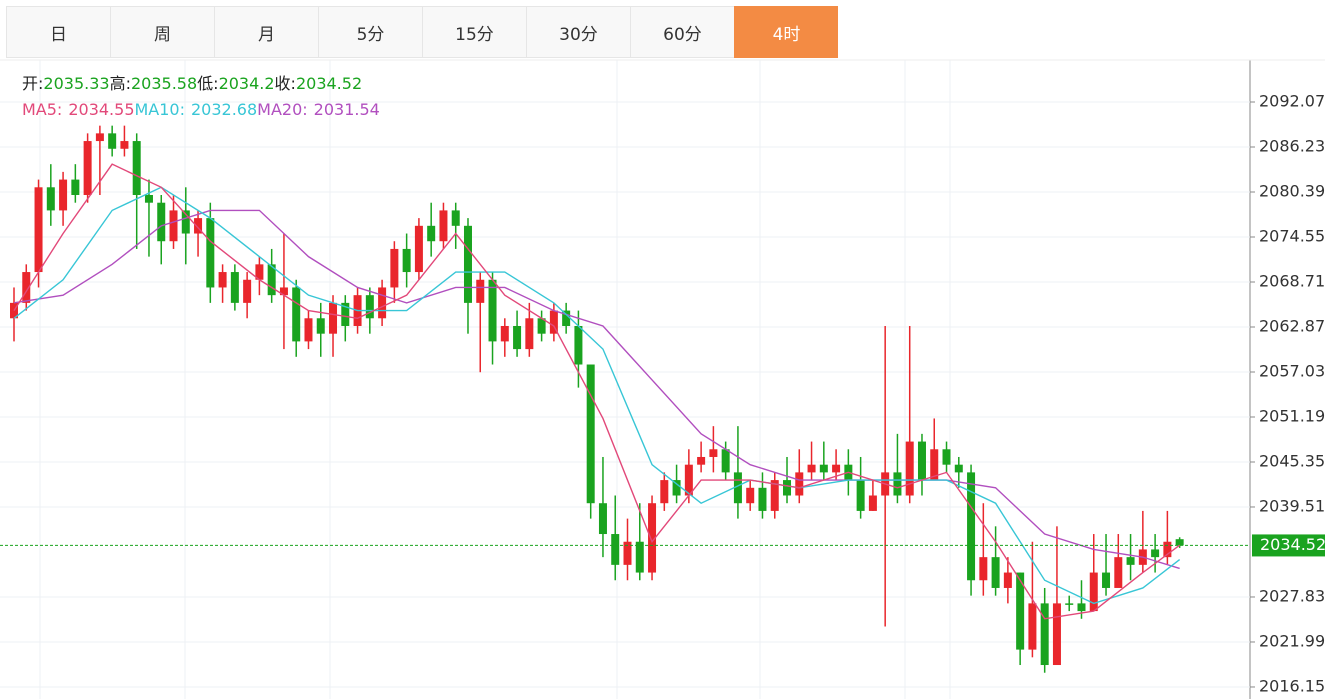 This screenshot has width=1325, height=699. I want to click on y-tick-label: 2068.71, so click(1292, 280).